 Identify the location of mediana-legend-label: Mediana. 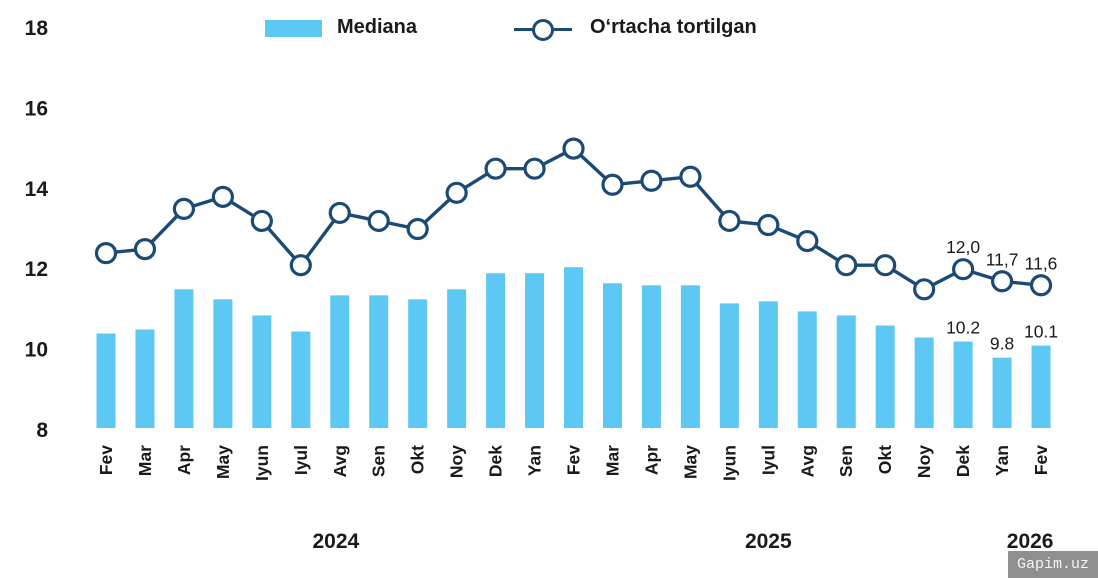
(377, 27).